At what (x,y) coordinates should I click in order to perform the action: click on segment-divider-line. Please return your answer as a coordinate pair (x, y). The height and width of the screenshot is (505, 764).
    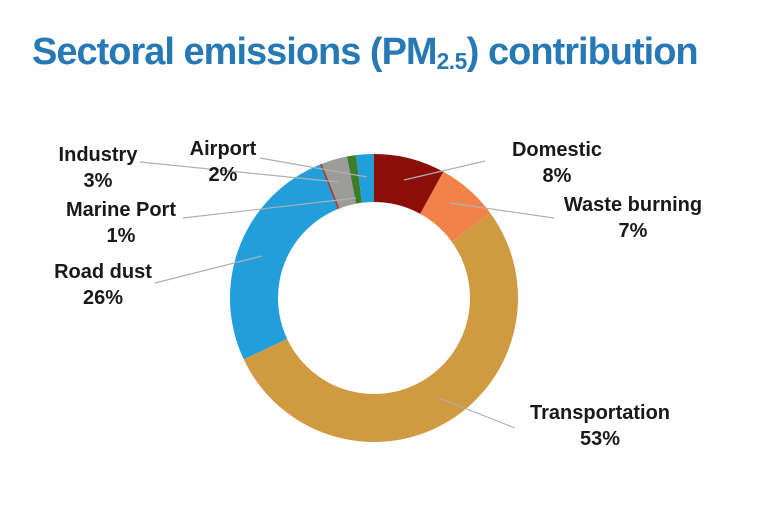
    Looking at the image, I should click on (330, 186).